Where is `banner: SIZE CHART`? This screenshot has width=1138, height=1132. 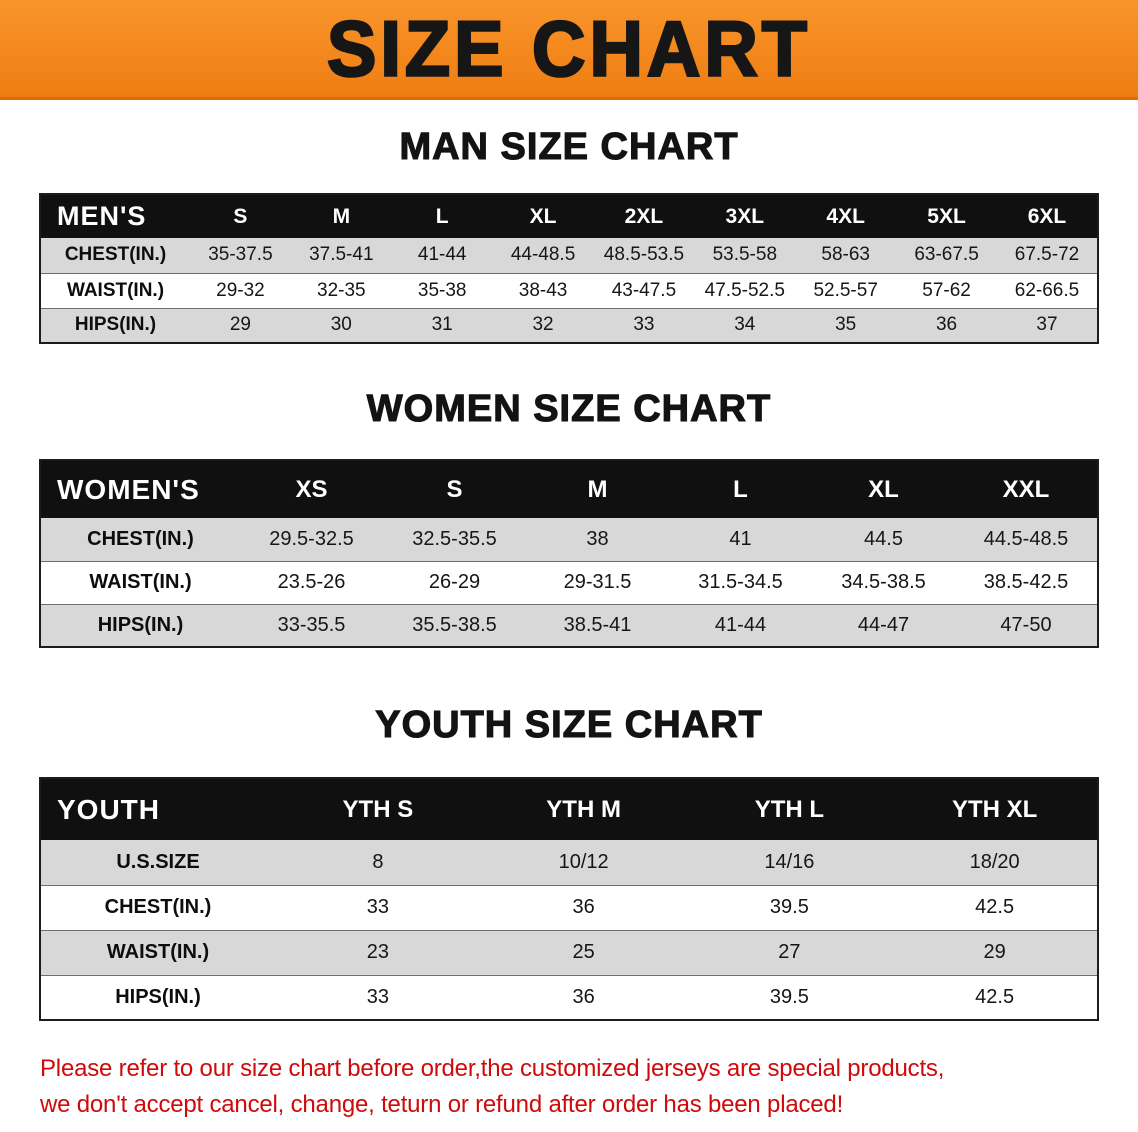 banner: SIZE CHART is located at coordinates (569, 50).